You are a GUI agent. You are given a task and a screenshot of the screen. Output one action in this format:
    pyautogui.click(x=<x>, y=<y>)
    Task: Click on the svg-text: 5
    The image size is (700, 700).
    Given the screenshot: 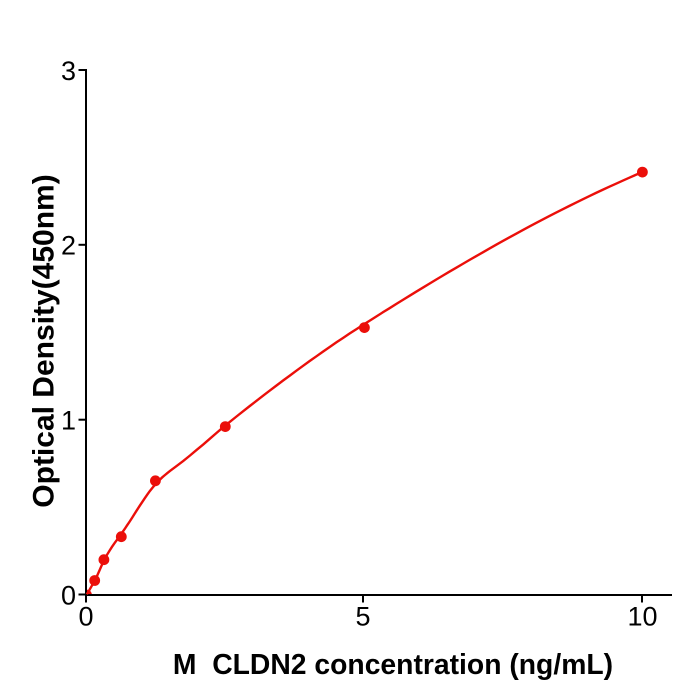 What is the action you would take?
    pyautogui.click(x=362, y=616)
    